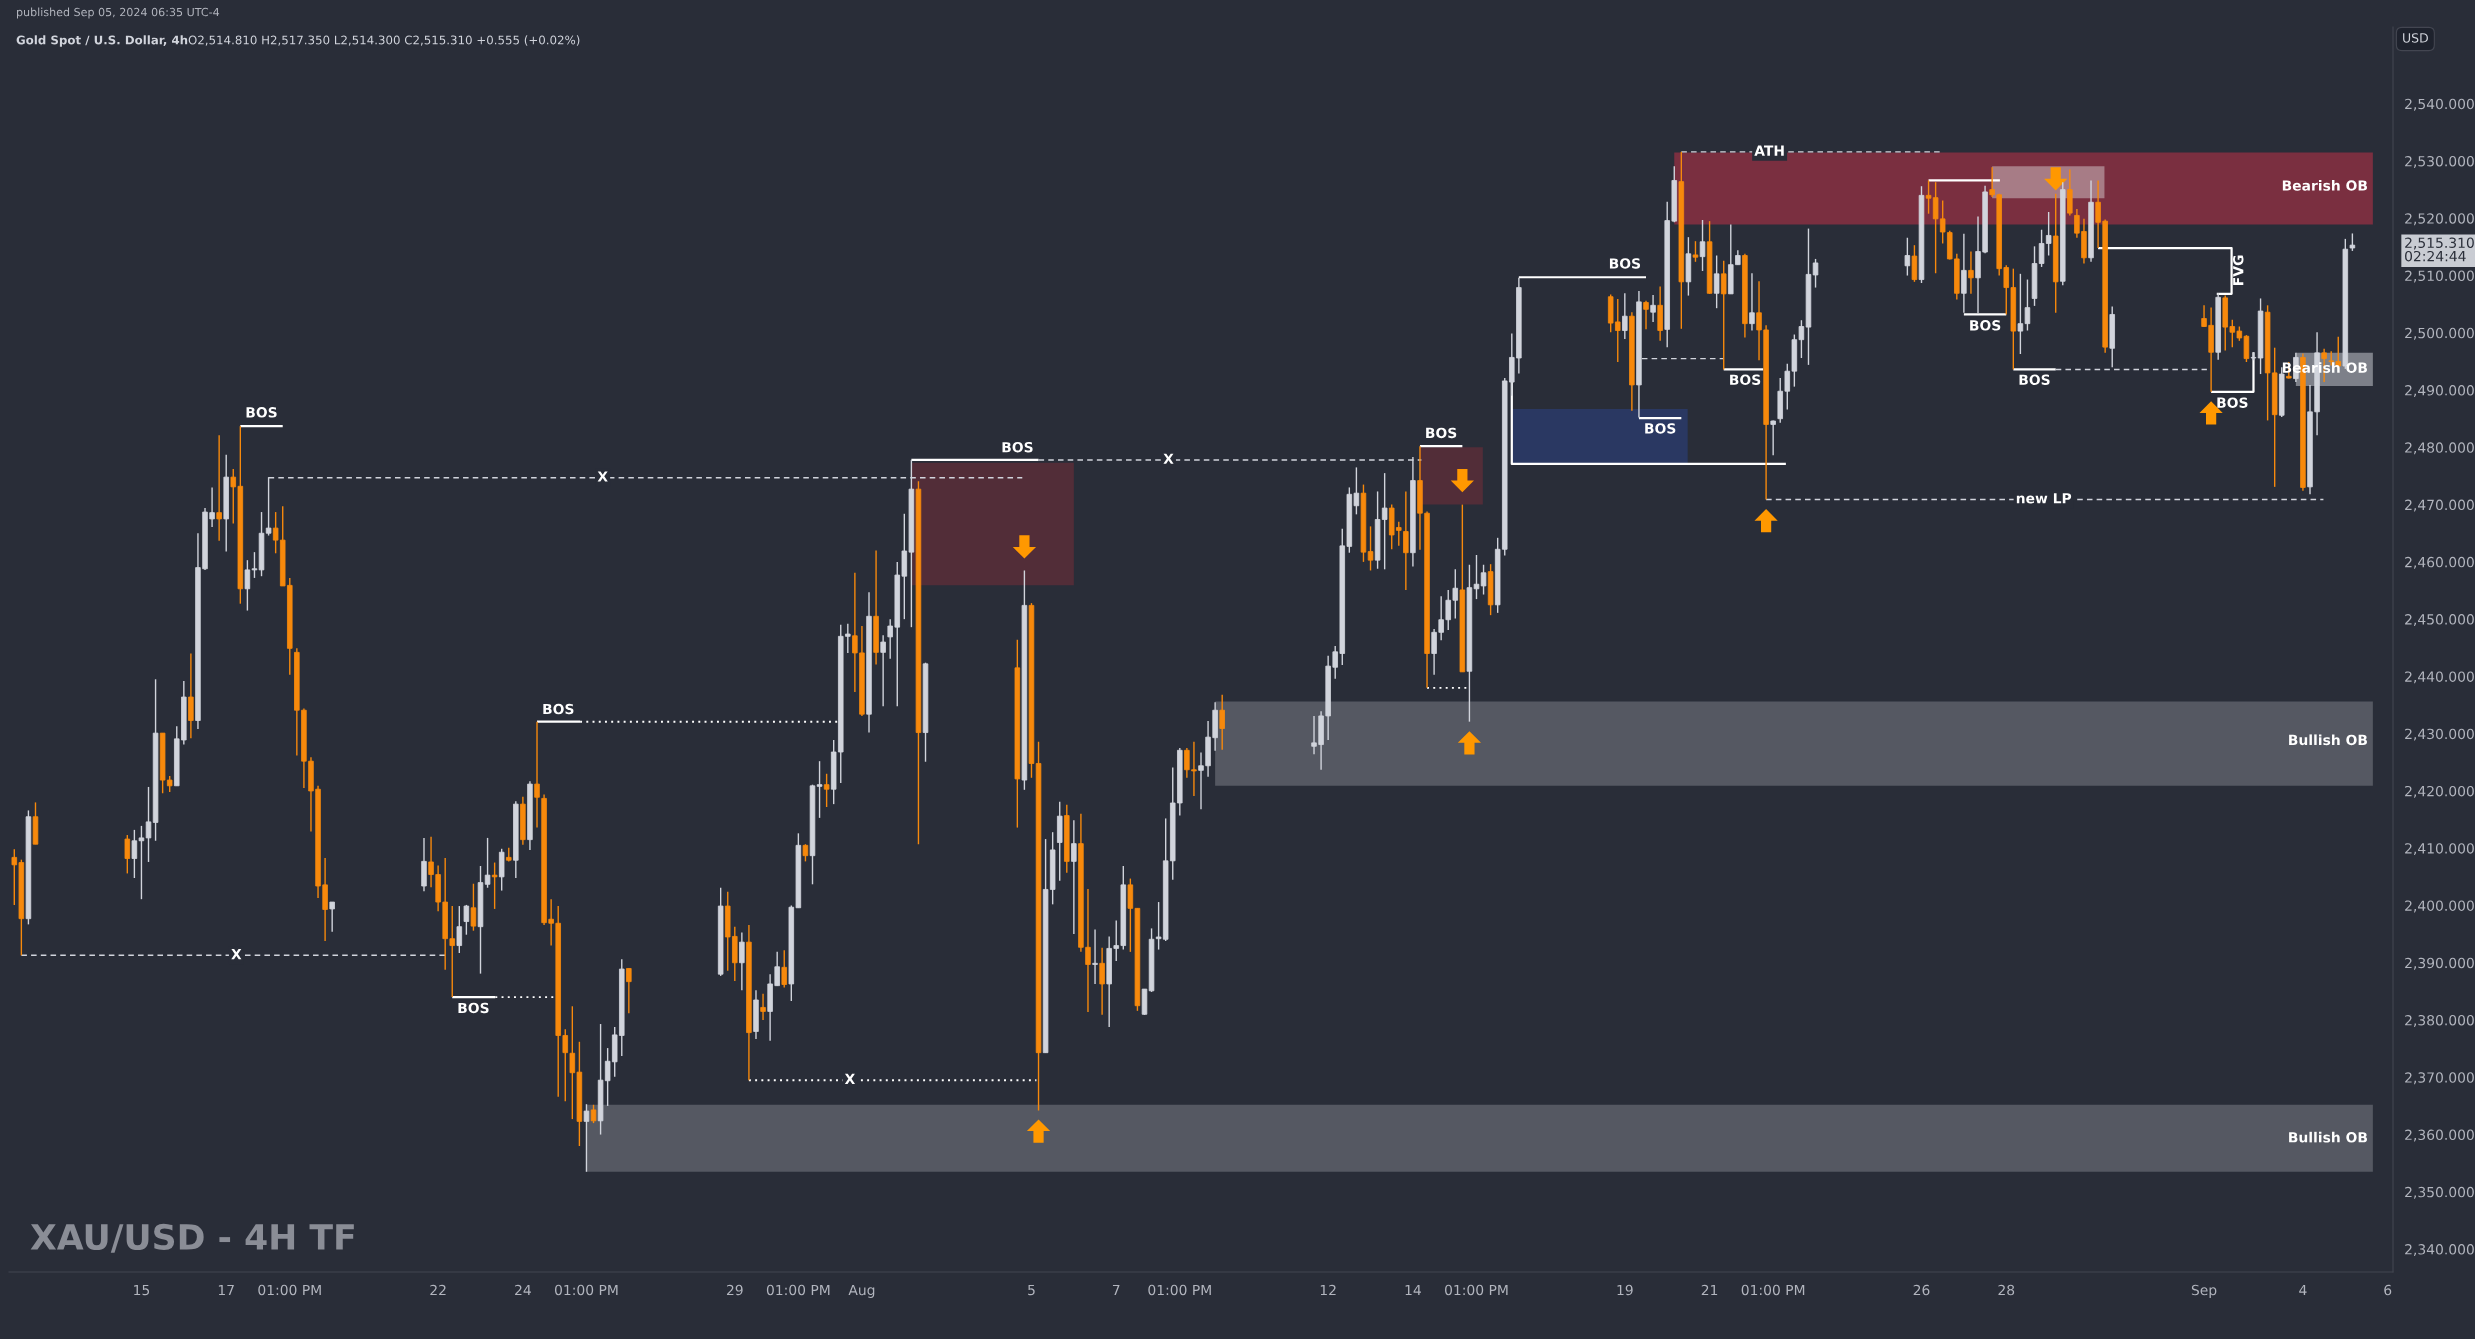 The height and width of the screenshot is (1339, 2475). What do you see at coordinates (2439, 1135) in the screenshot?
I see `y-tick-label: 2,360.000` at bounding box center [2439, 1135].